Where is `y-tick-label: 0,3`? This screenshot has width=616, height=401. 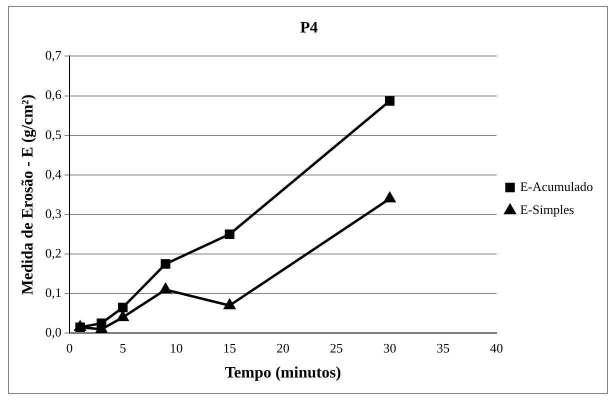
y-tick-label: 0,3 is located at coordinates (53, 213).